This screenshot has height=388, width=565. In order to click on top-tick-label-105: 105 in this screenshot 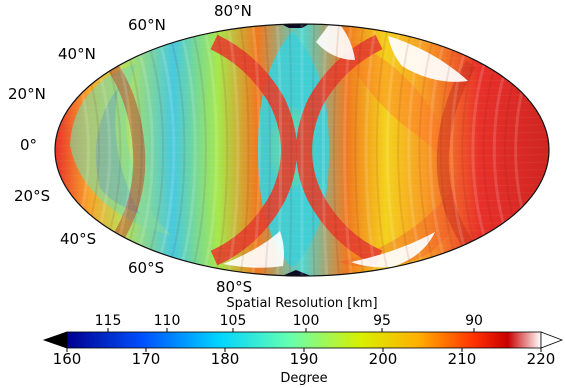, I will do `click(233, 321)`.